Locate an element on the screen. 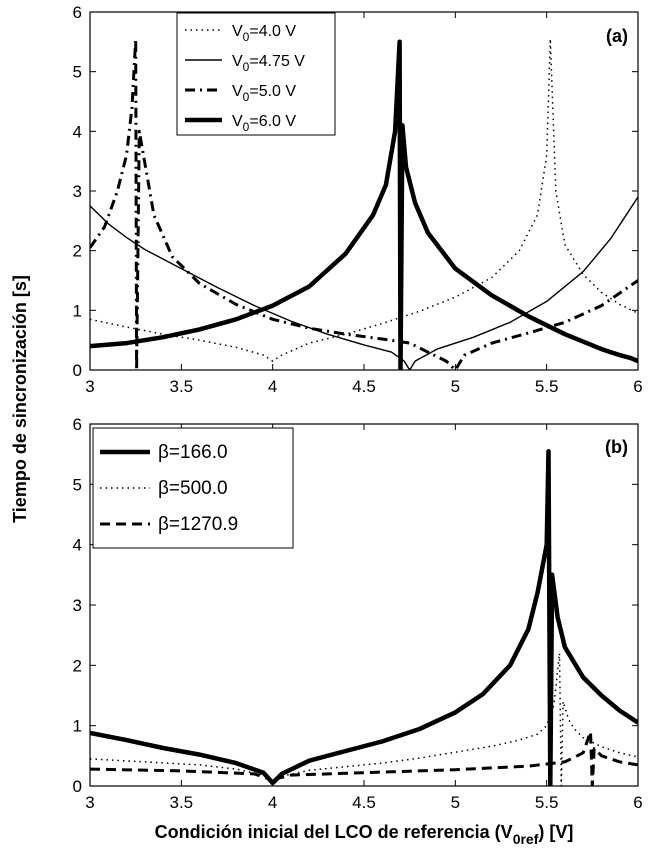  x-axis-title-sub: 0ref is located at coordinates (526, 839).